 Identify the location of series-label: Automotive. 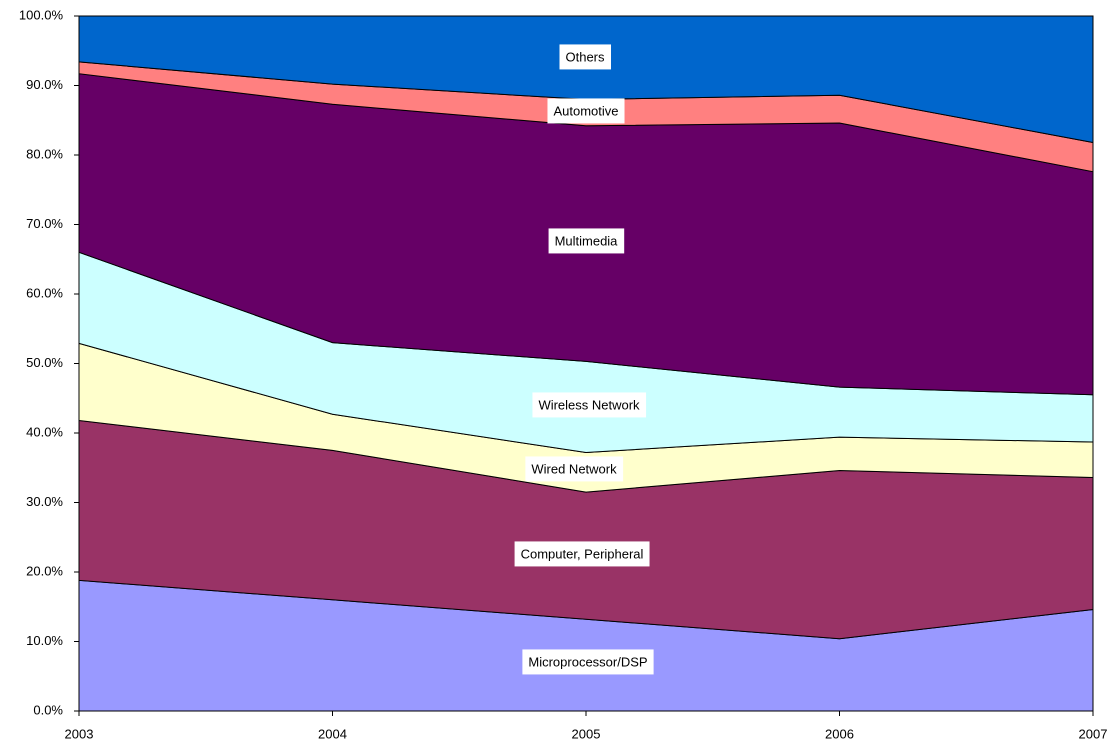
(586, 111).